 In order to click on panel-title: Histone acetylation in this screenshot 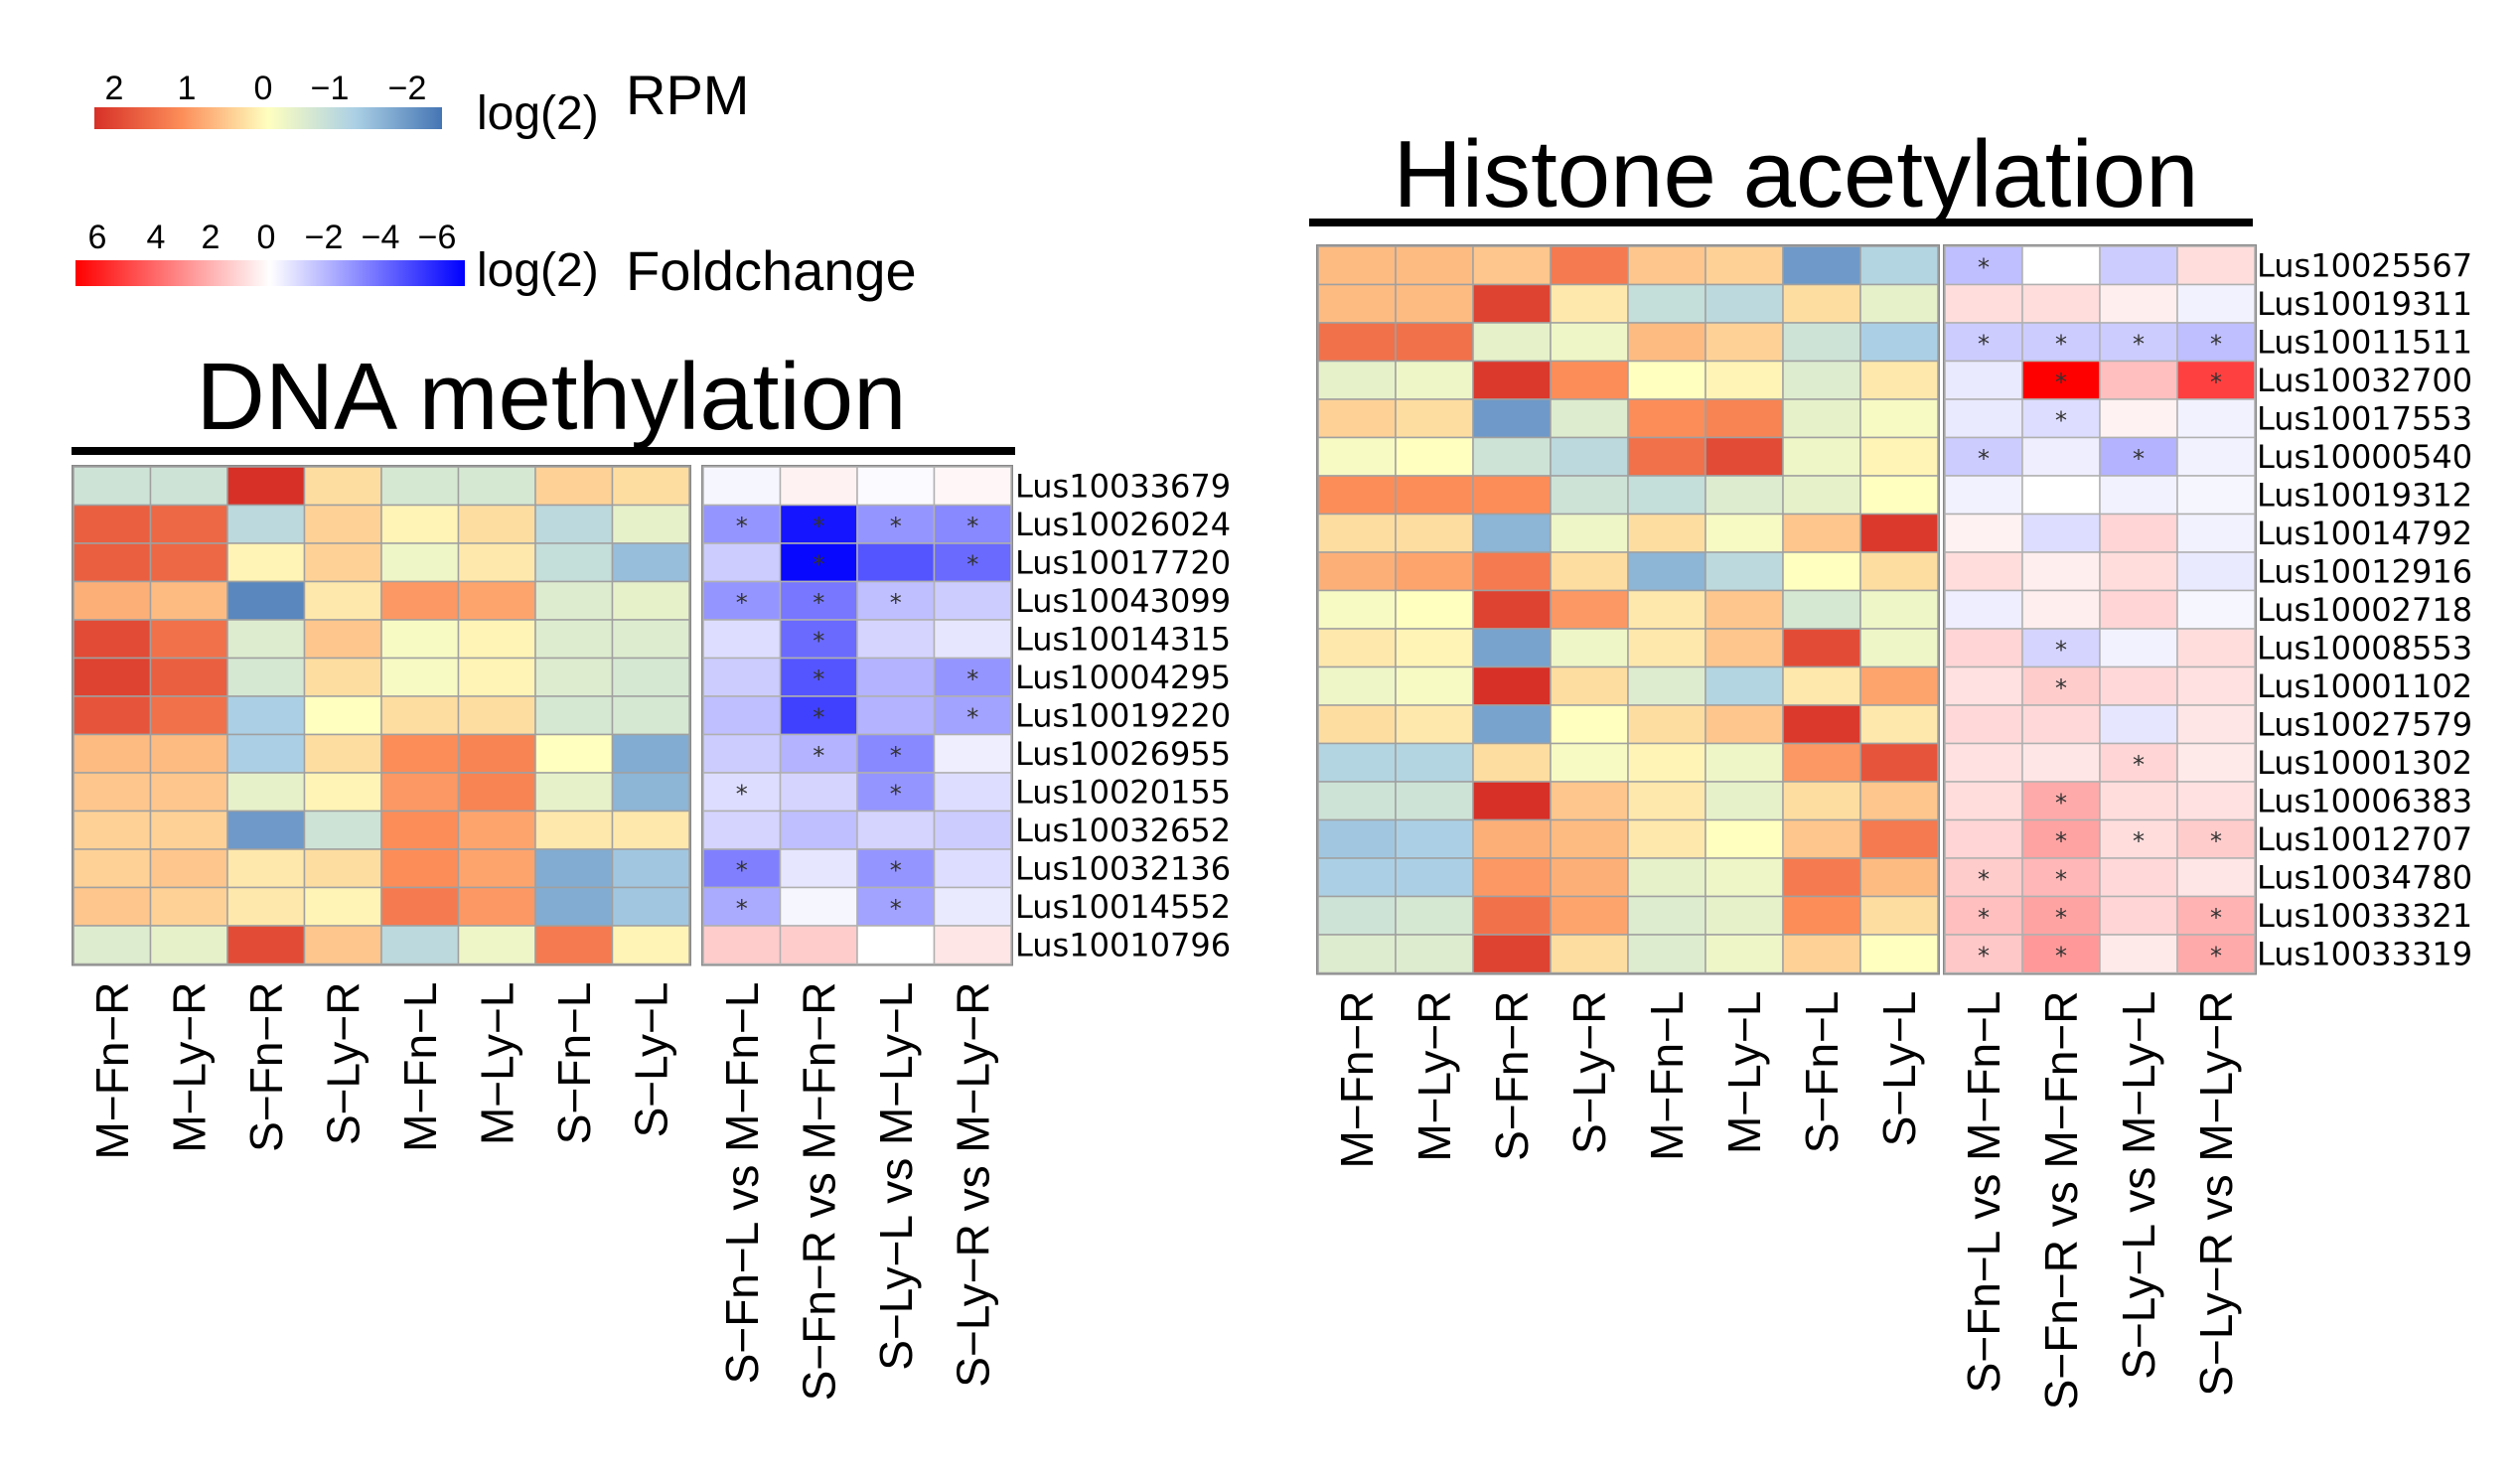, I will do `click(1795, 174)`.